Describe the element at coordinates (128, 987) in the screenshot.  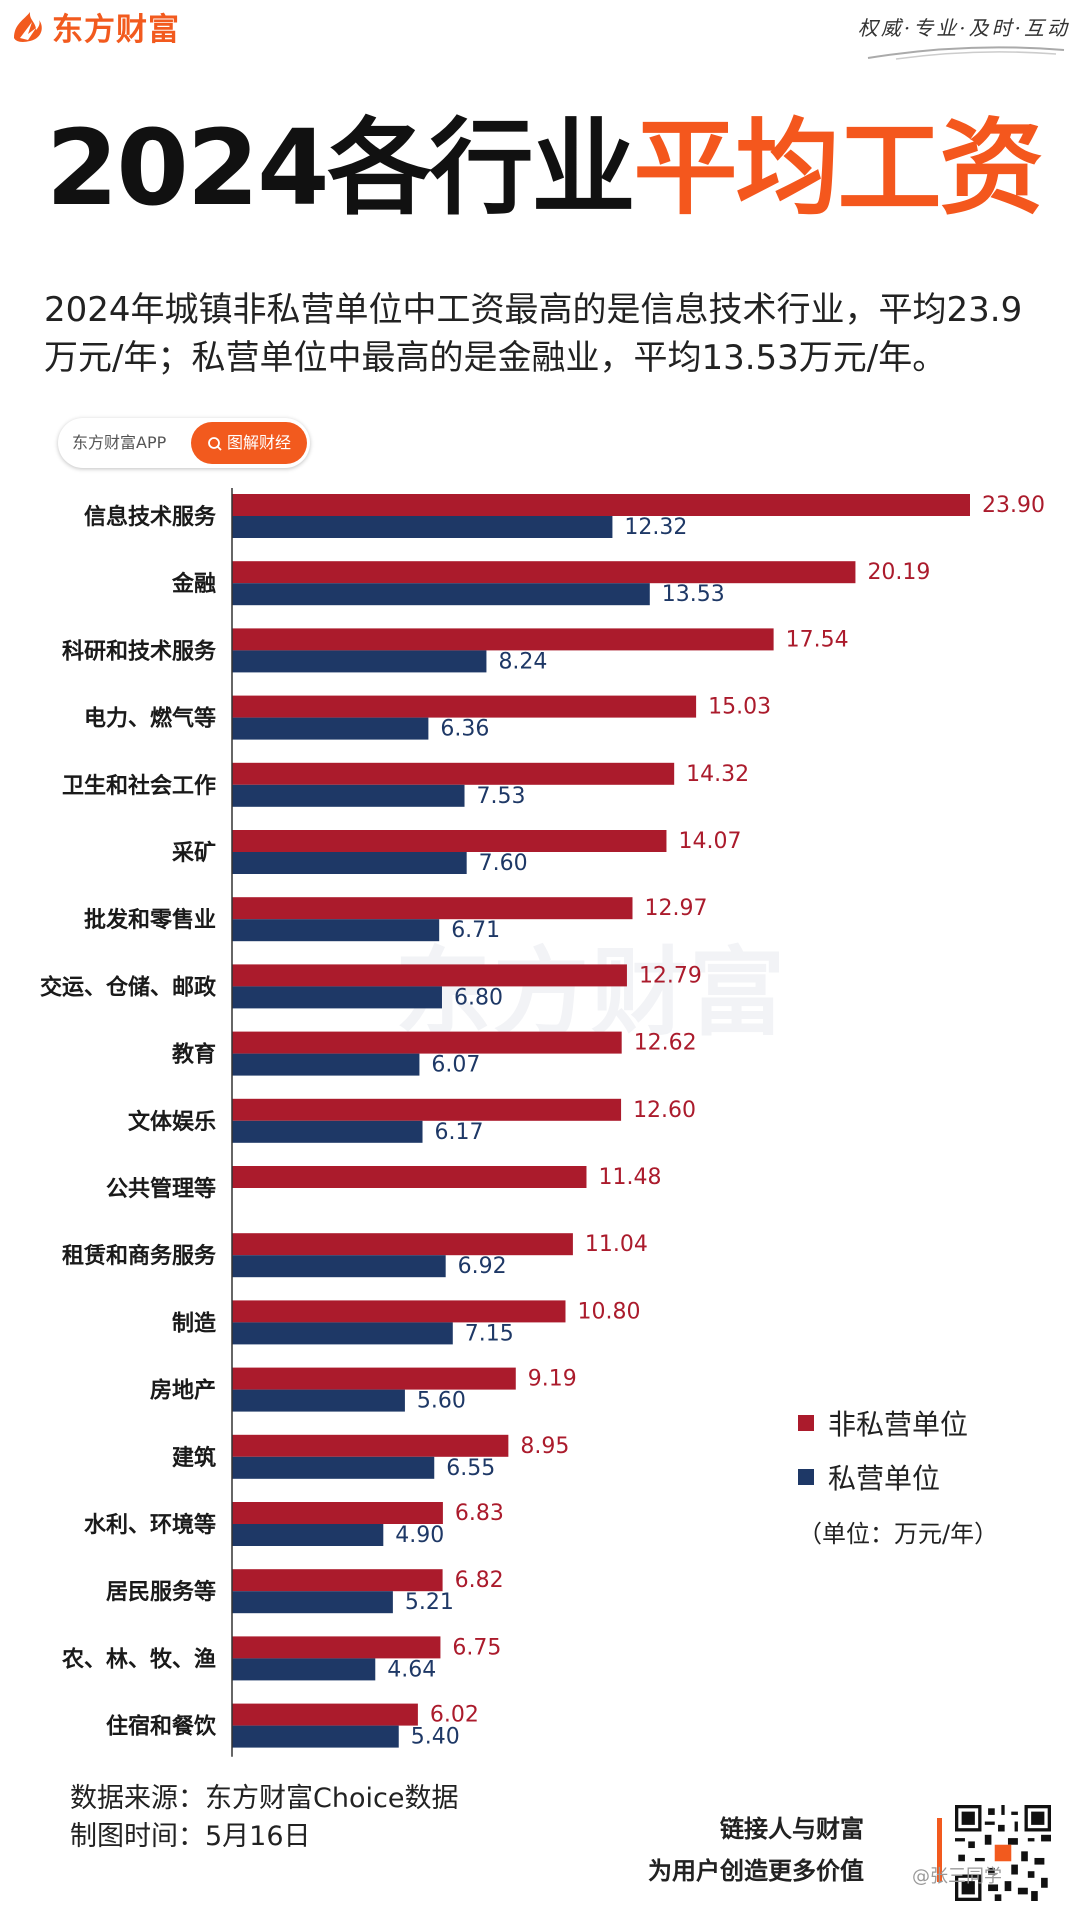
I see `category-label: 交运、仓储、邮政` at that location.